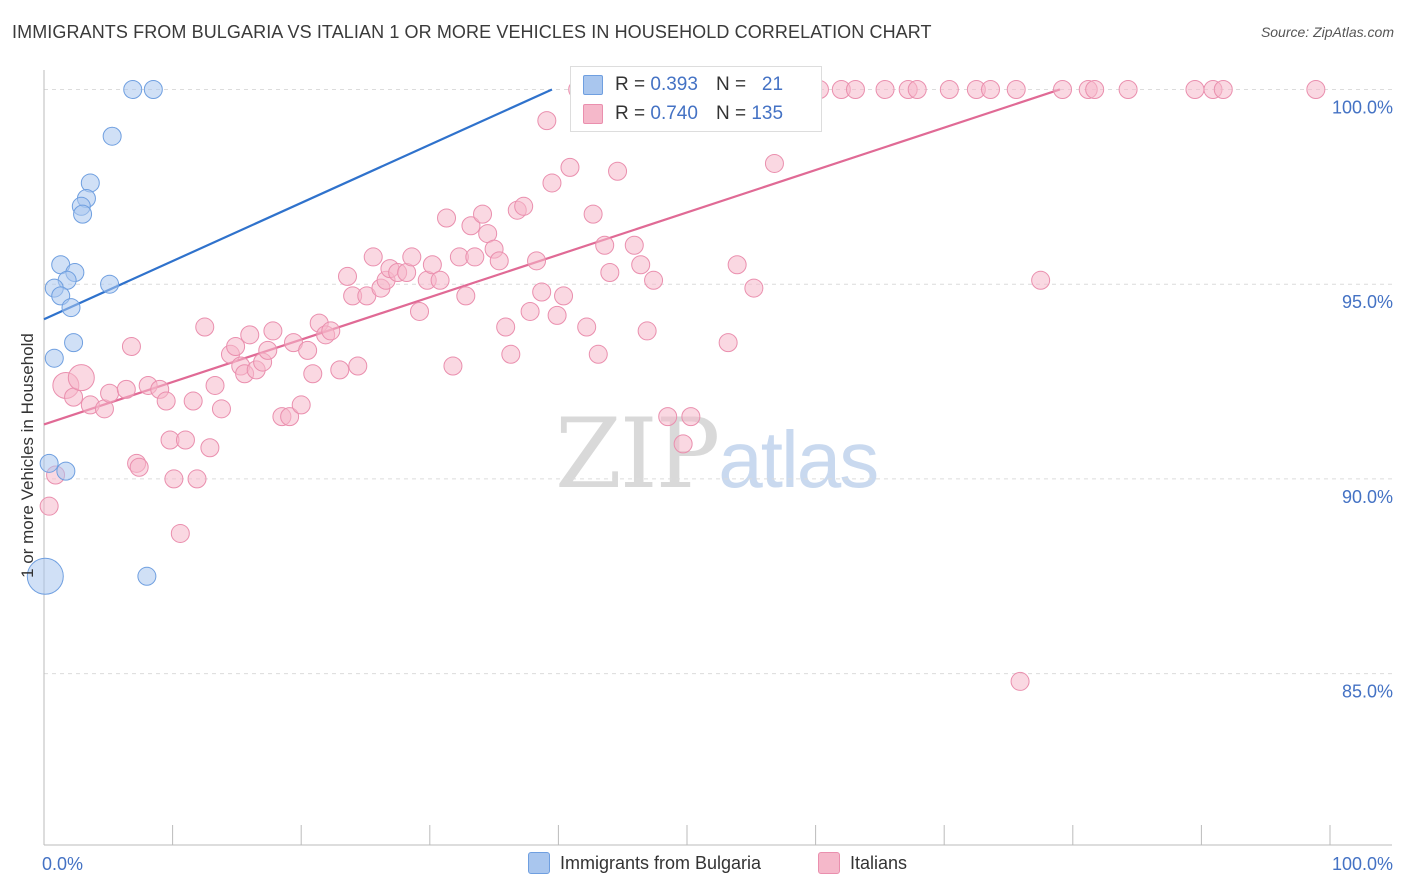 The height and width of the screenshot is (892, 1406). I want to click on correlation-legend: R = 0.393 N = 21 R = 0.740 N = 135, so click(696, 99).